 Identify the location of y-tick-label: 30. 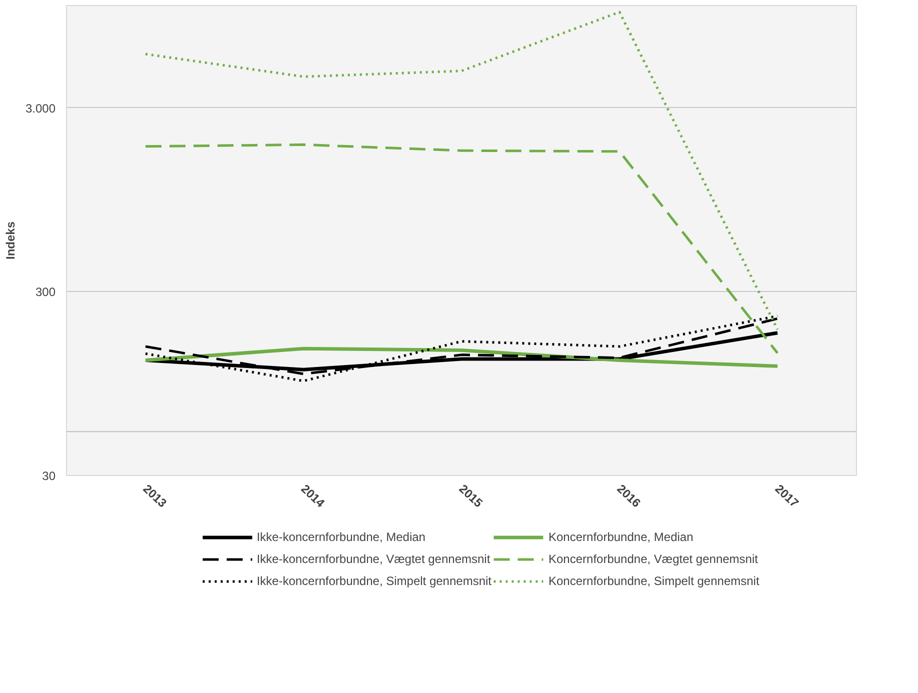
(49, 476).